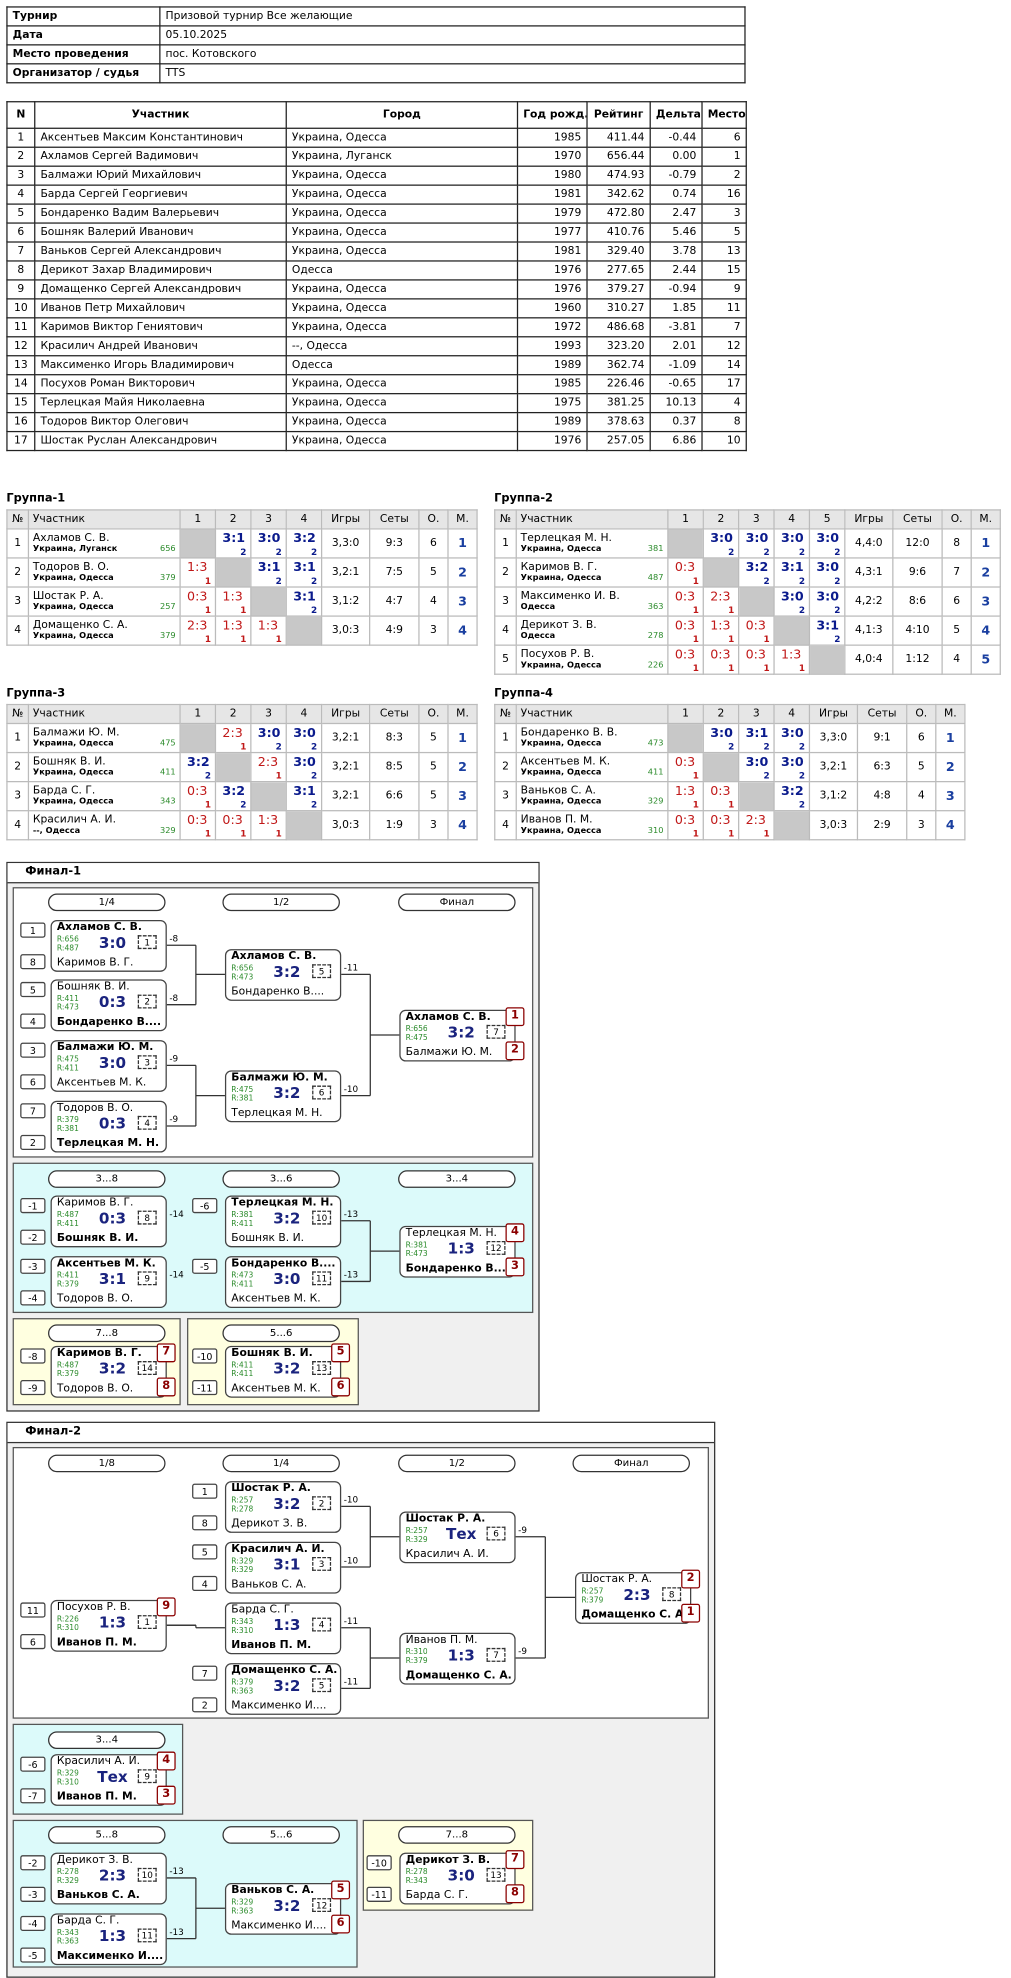  Describe the element at coordinates (104, 572) in the screenshot. I see `participant: Тодоров В. О. Украина, Одесса 379` at that location.